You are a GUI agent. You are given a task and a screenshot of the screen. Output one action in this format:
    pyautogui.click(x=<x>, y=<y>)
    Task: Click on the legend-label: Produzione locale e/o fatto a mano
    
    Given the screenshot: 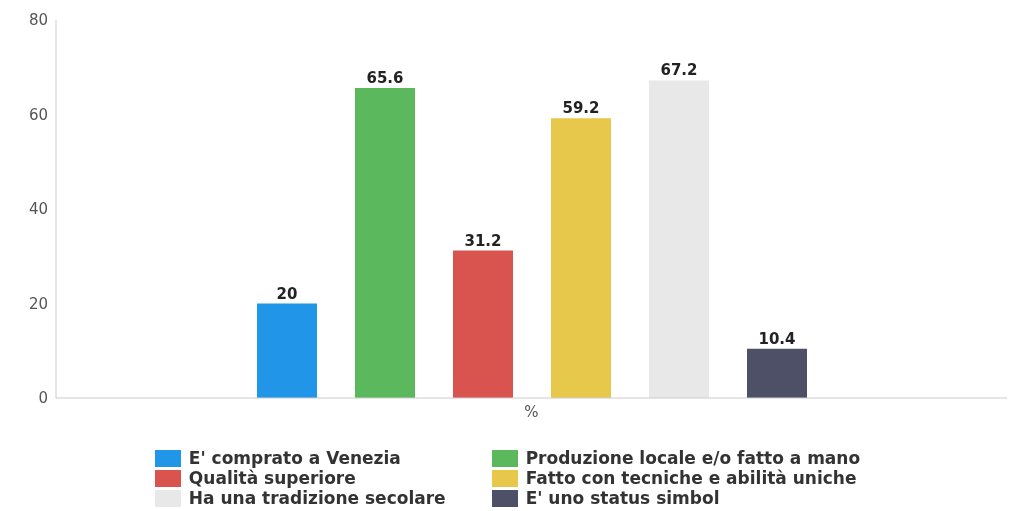 What is the action you would take?
    pyautogui.click(x=693, y=458)
    